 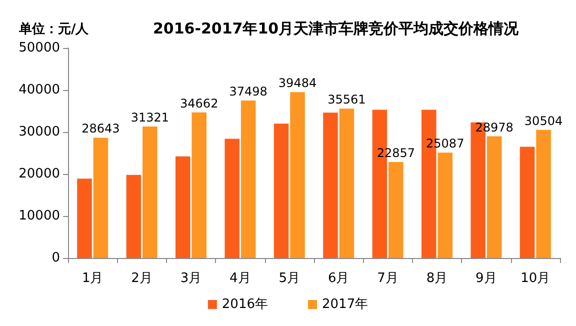 What do you see at coordinates (347, 99) in the screenshot?
I see `data-label: 35561` at bounding box center [347, 99].